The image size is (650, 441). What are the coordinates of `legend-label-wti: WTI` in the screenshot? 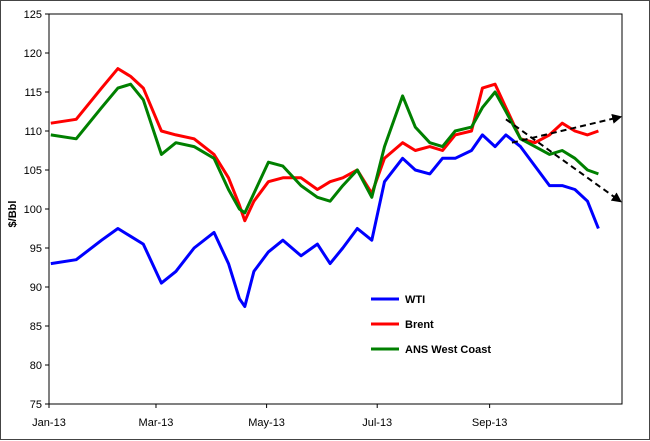 It's located at (415, 300).